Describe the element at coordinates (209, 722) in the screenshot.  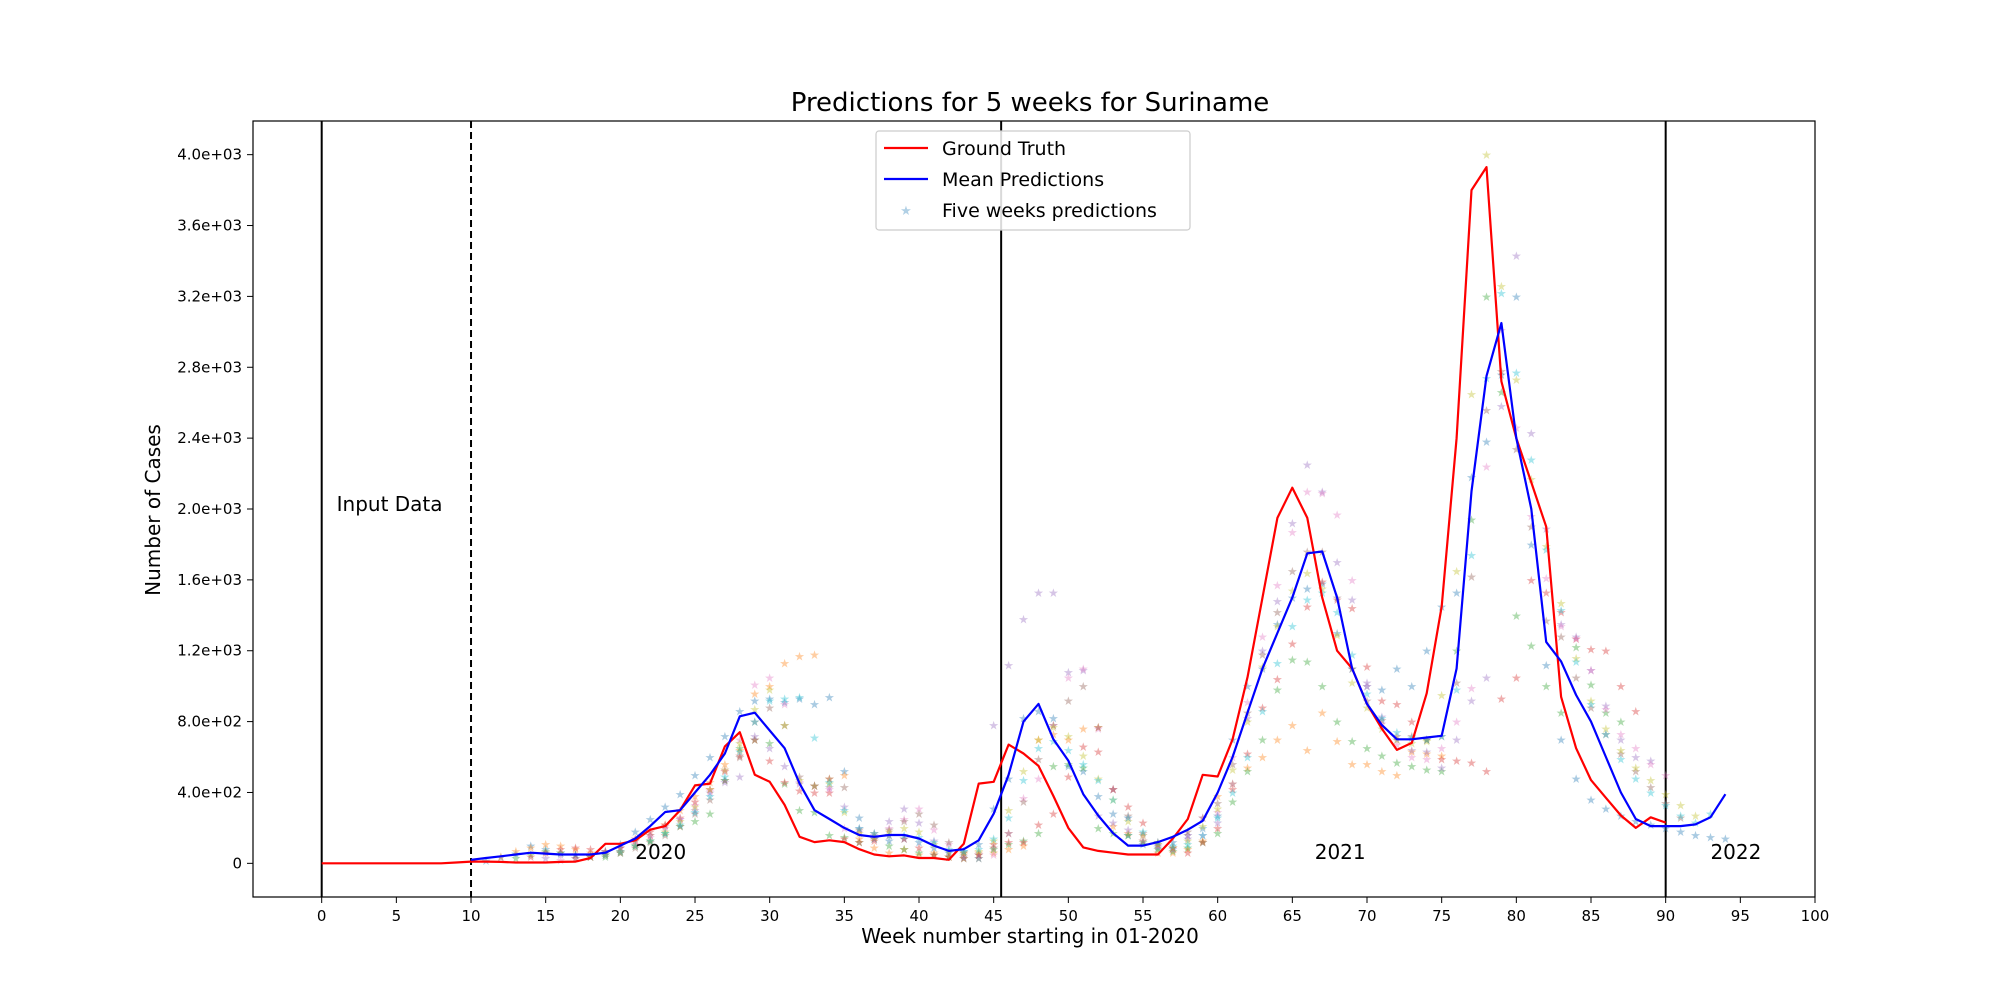
I see `y-tick-label: 8.0e+02` at that location.